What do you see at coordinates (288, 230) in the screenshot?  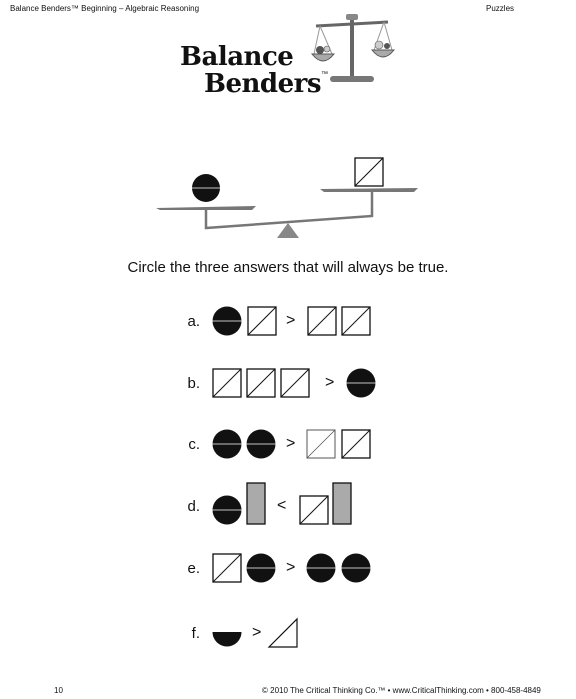 I see `fulcrum` at bounding box center [288, 230].